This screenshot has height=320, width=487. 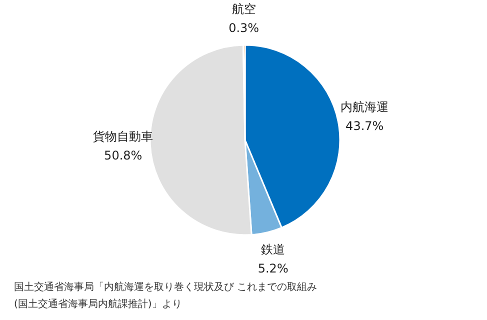 What do you see at coordinates (244, 9) in the screenshot?
I see `slice-label: 航空` at bounding box center [244, 9].